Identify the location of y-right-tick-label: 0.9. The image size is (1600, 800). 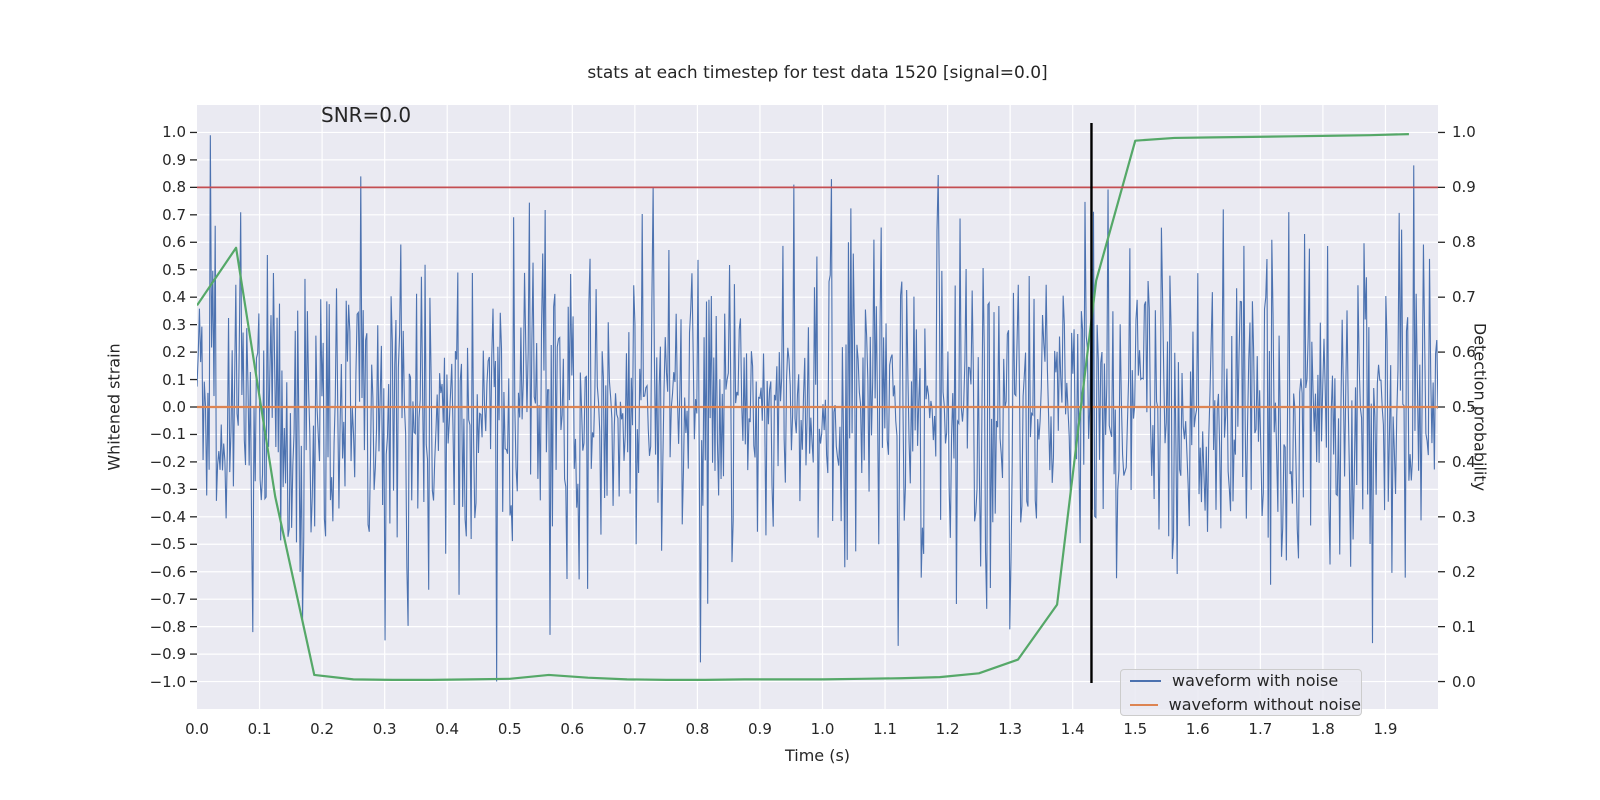
(1464, 187).